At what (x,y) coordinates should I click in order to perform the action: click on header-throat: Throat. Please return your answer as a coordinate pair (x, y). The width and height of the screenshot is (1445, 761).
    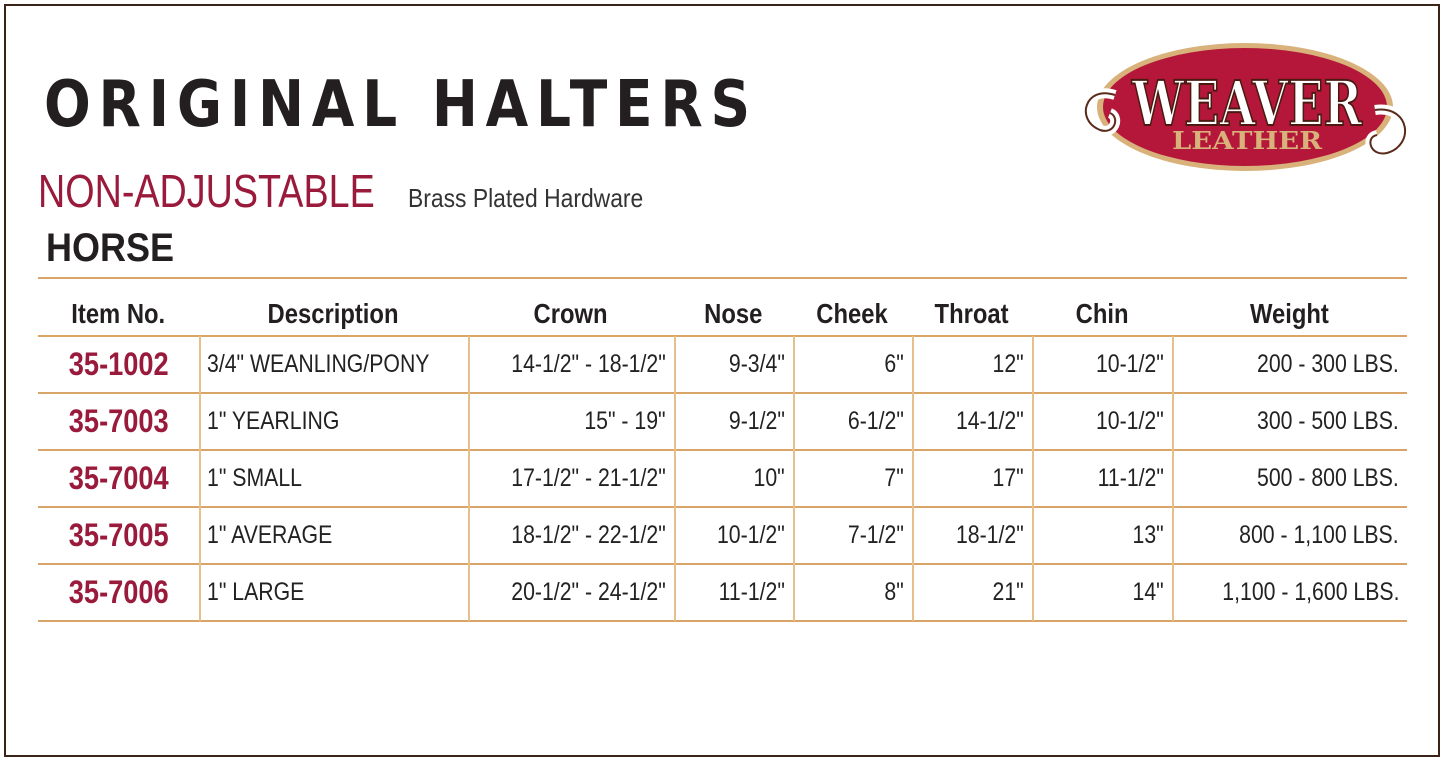
    Looking at the image, I should click on (972, 313).